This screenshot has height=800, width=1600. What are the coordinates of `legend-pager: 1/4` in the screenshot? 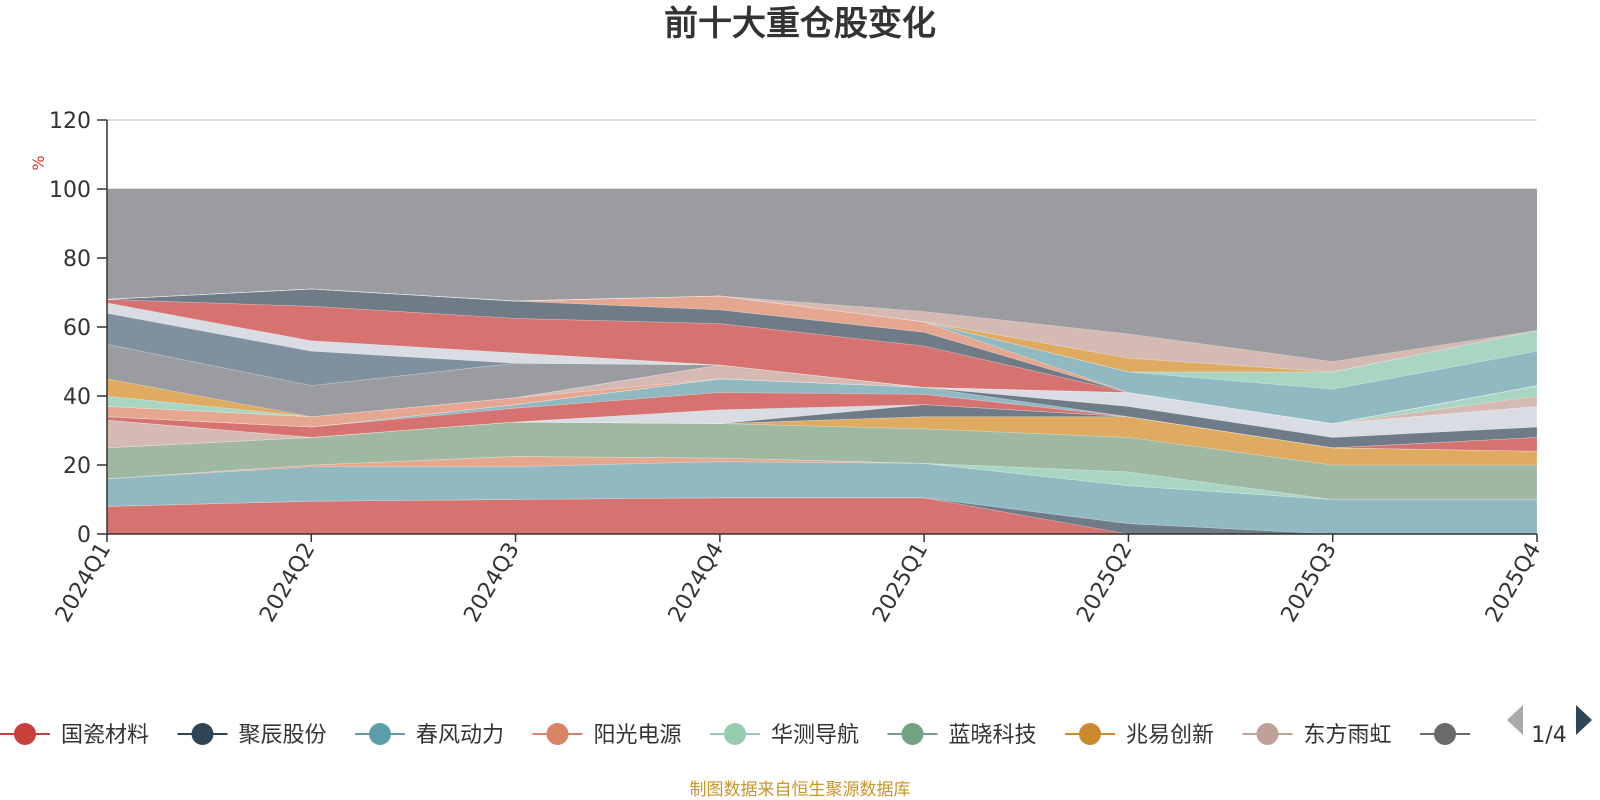 It's located at (1549, 726).